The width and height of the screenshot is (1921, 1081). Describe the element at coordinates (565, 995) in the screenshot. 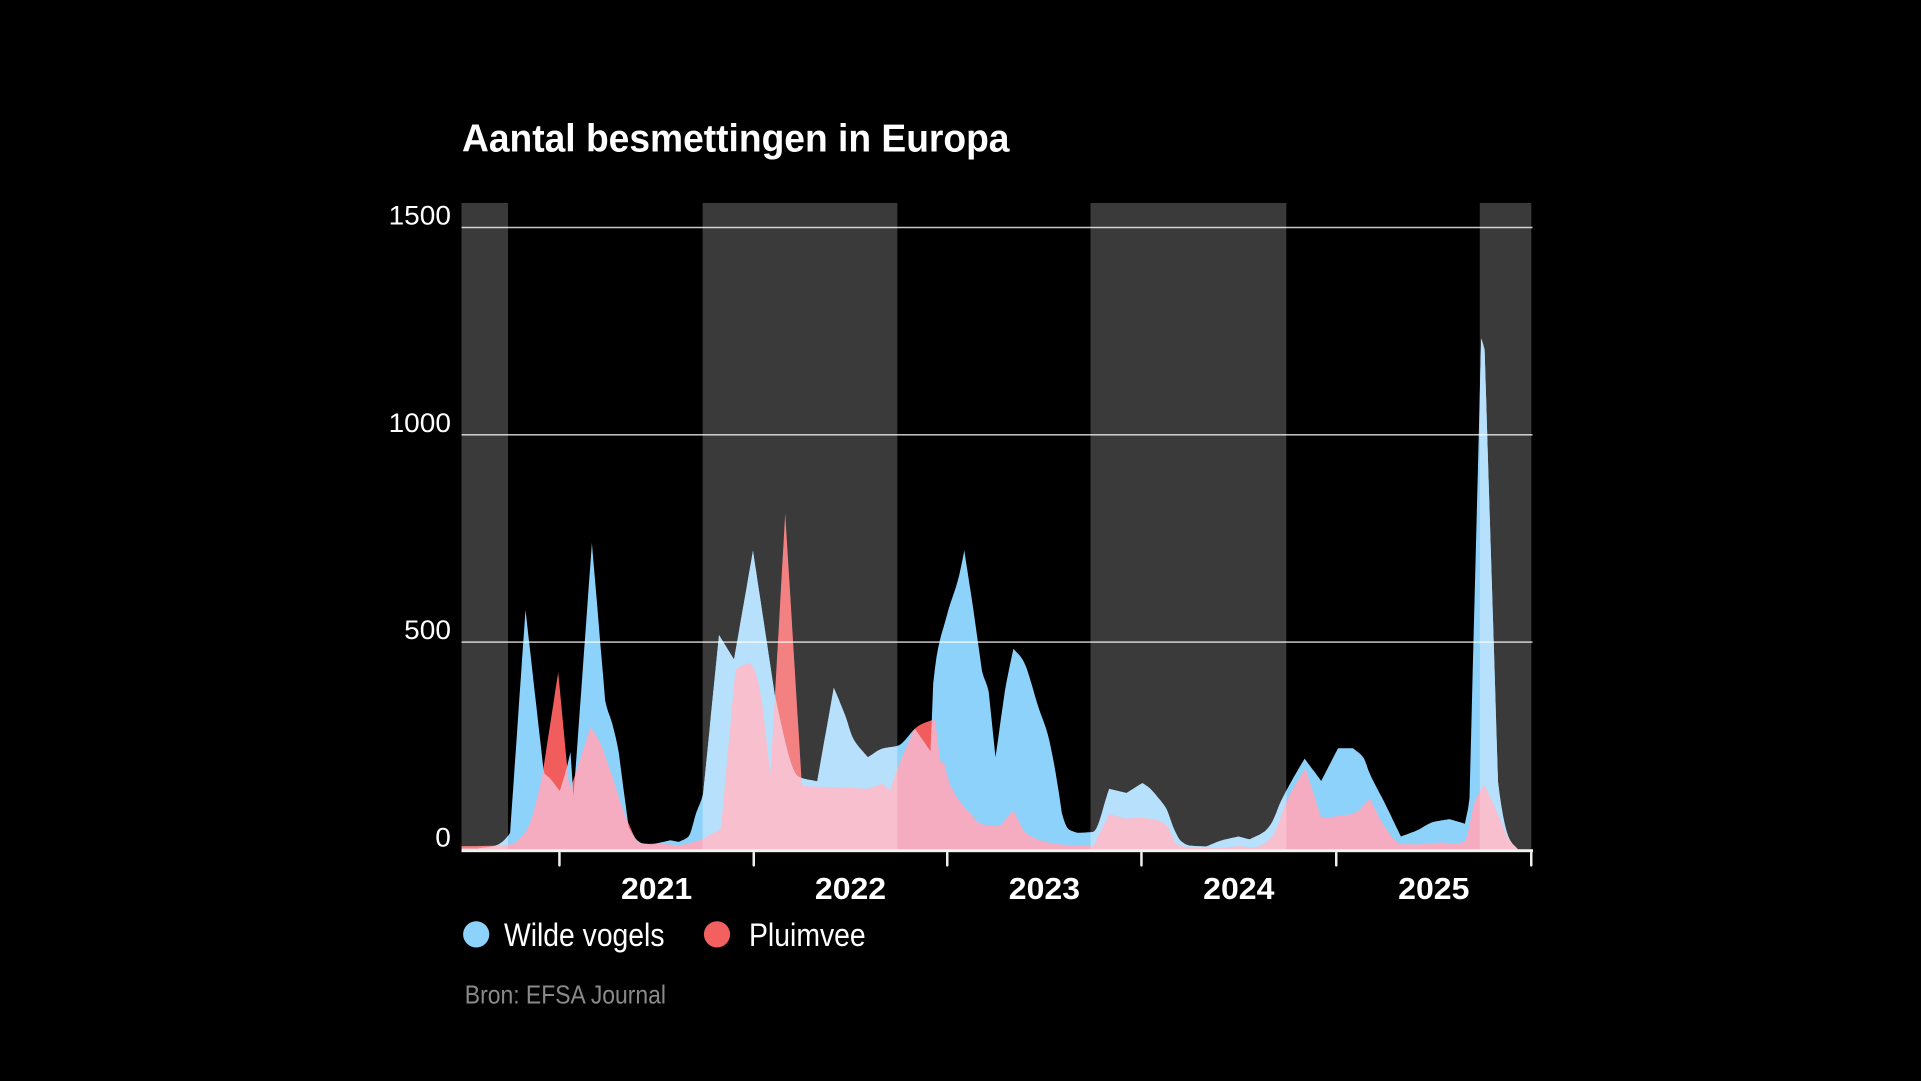

I see `svg-text: Bron: EFSA Journal` at that location.